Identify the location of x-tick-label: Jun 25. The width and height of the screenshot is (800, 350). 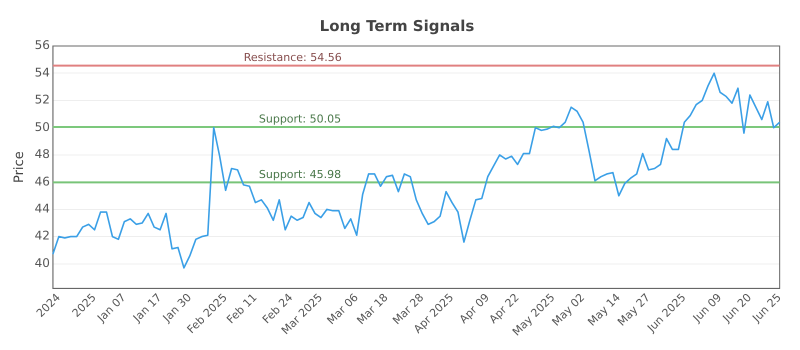
(766, 308).